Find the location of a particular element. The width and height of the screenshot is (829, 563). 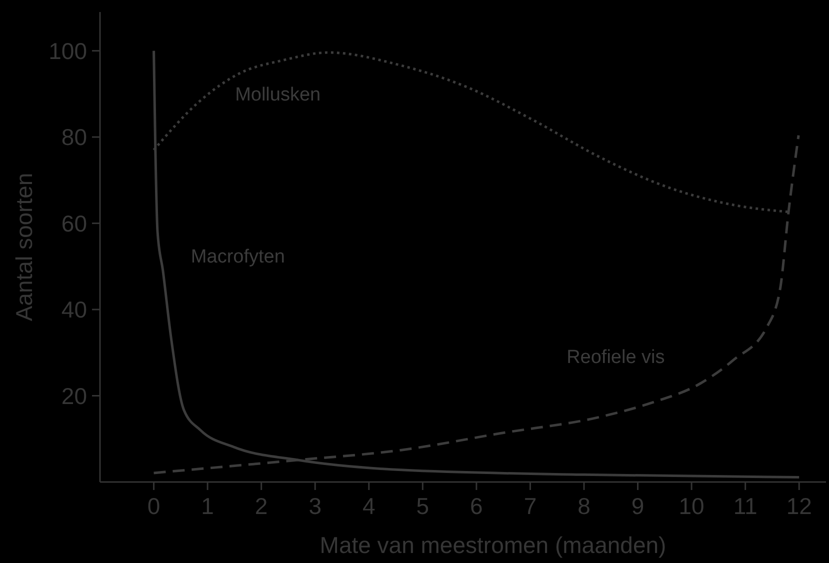

series-label: Mollusken is located at coordinates (278, 95).